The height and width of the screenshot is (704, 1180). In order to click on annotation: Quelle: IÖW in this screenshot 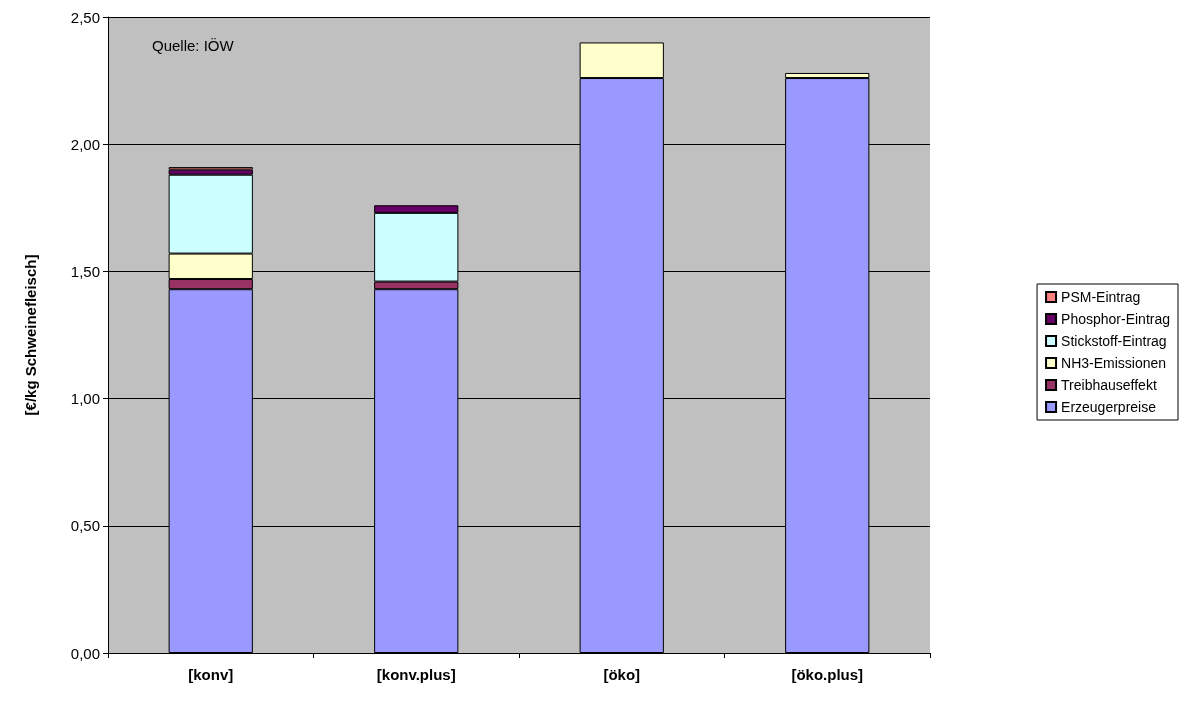, I will do `click(193, 45)`.